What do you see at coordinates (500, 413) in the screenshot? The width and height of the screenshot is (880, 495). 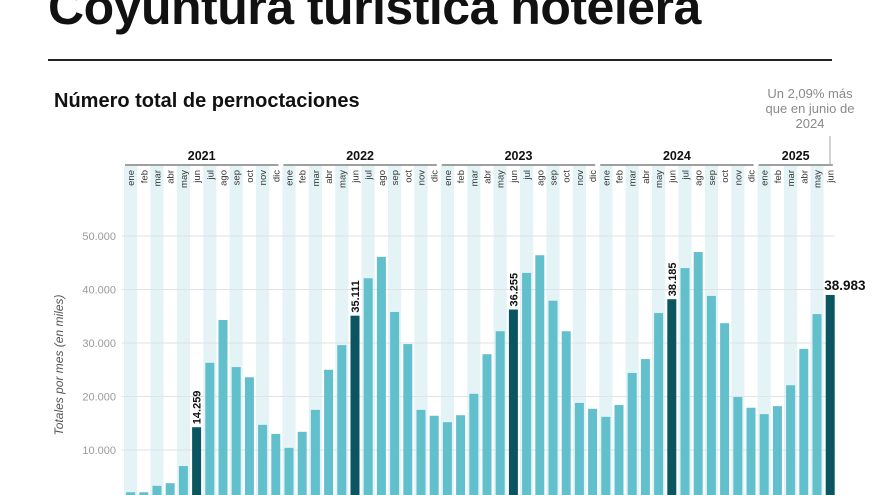 I see `bar-2023-may` at bounding box center [500, 413].